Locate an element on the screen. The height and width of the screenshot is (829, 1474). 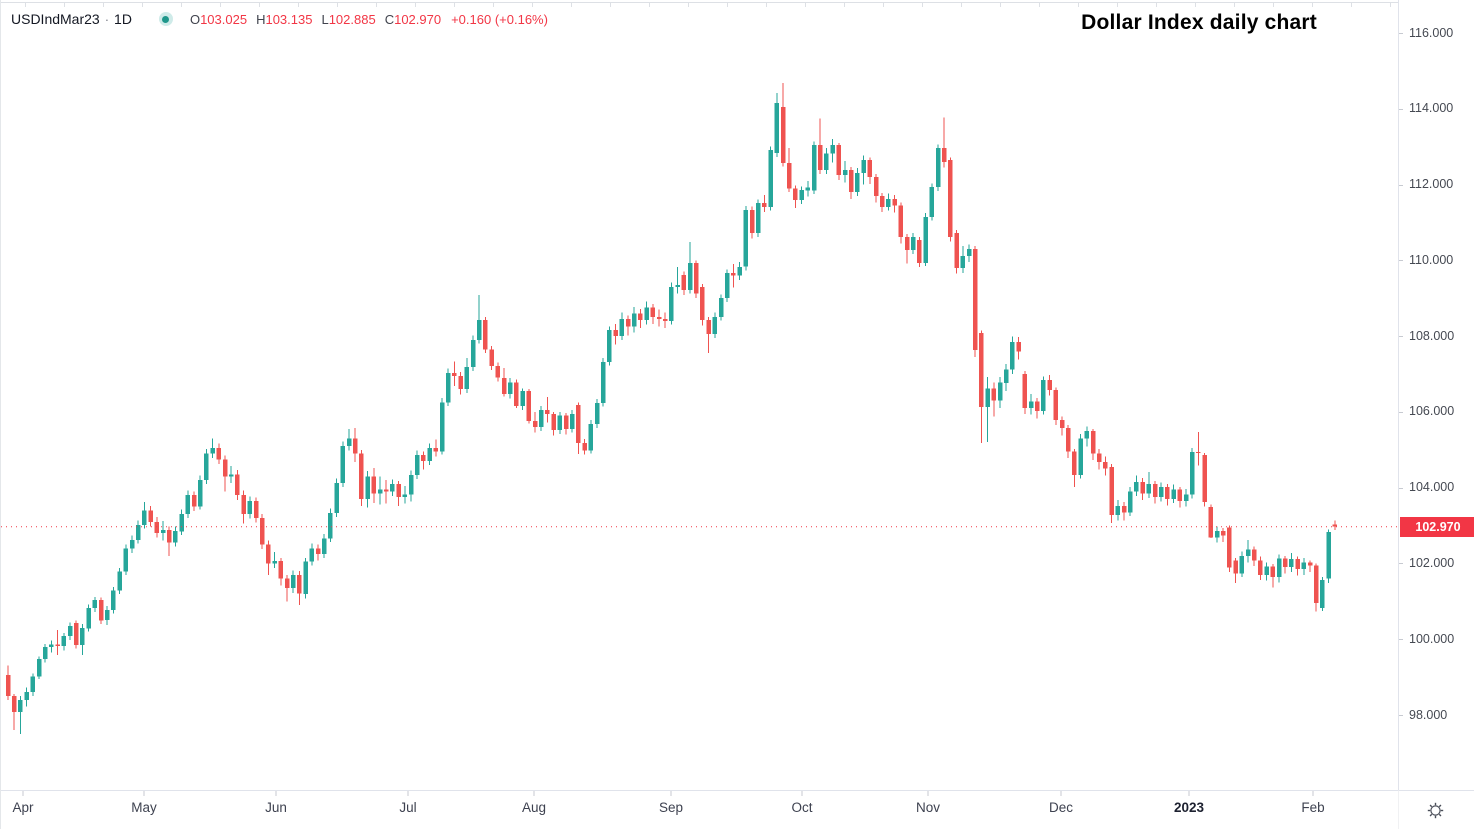
axis-settings-gear-icon is located at coordinates (1435, 810).